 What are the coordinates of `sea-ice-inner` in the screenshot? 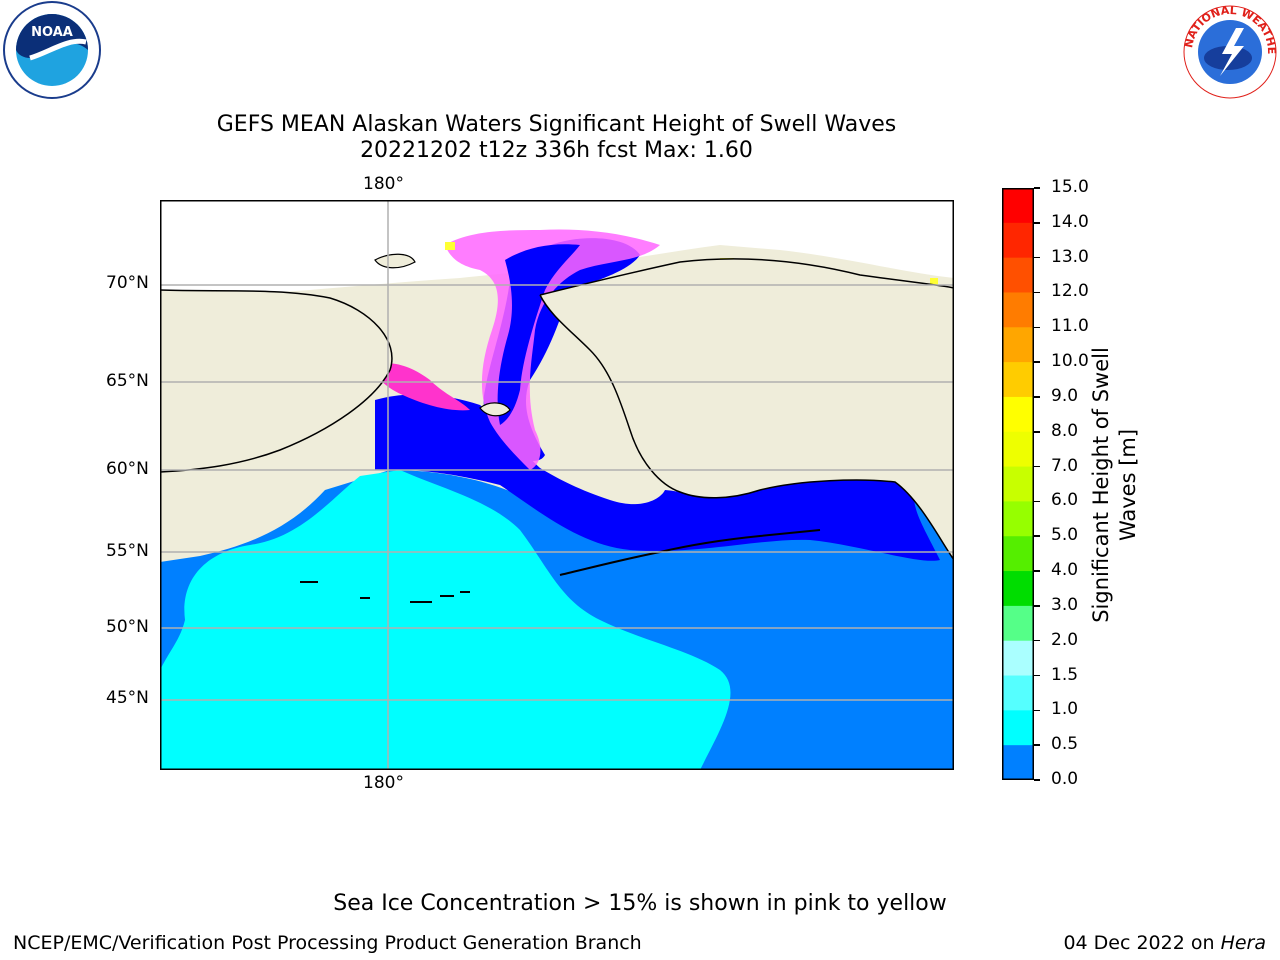 It's located at (538, 334).